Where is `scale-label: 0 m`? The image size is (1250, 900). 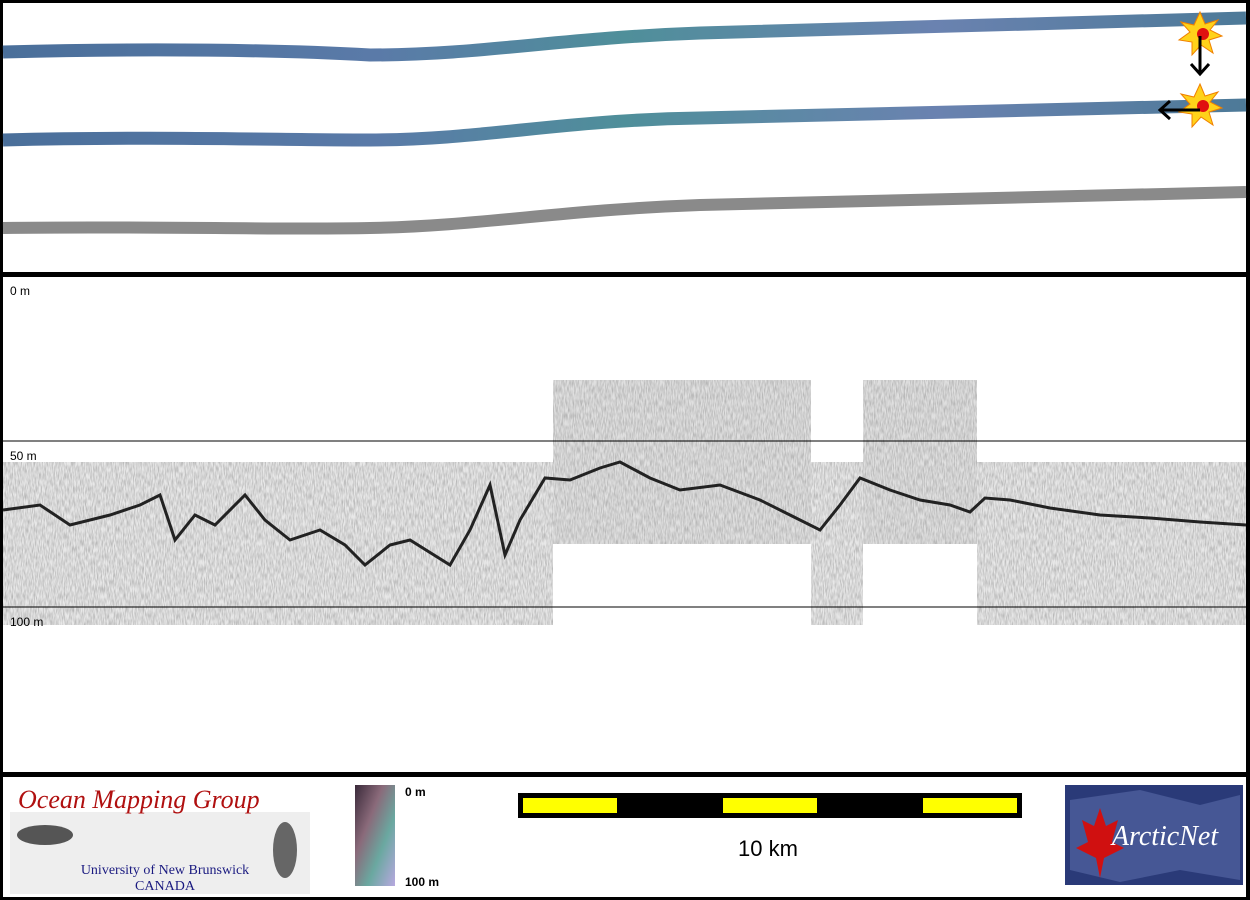 scale-label: 0 m is located at coordinates (415, 792).